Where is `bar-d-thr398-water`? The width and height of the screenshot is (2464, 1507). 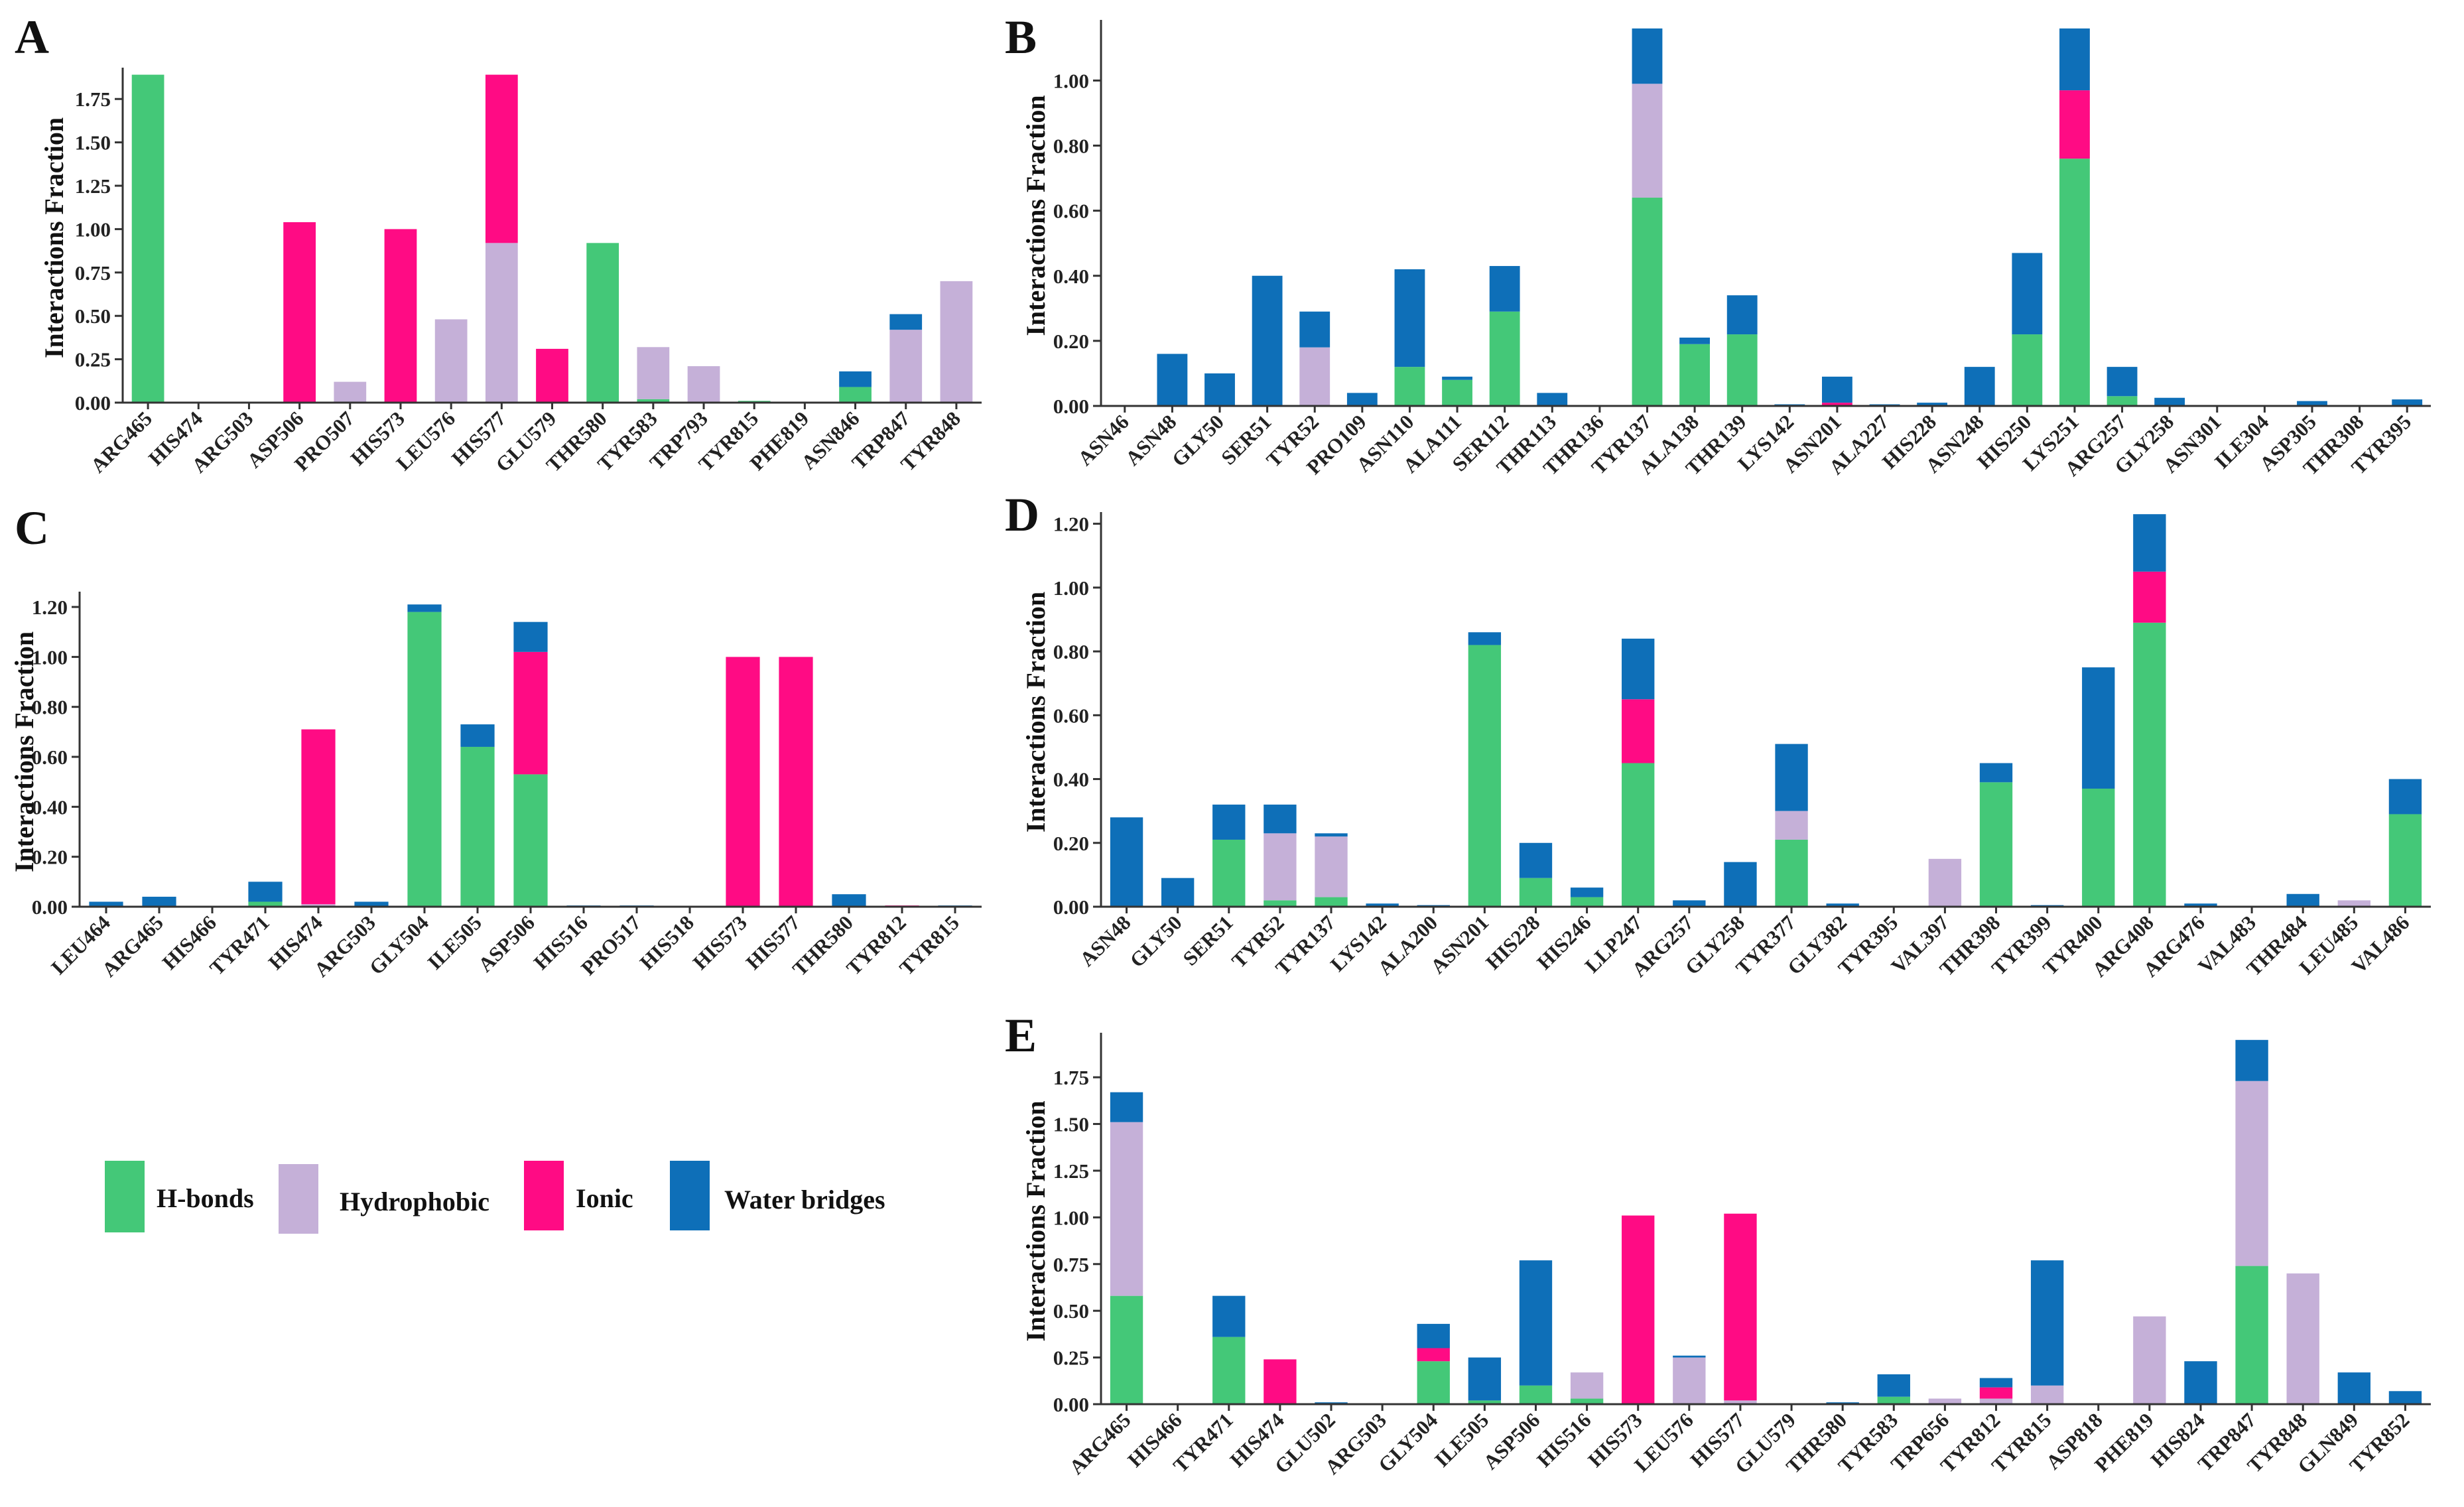 bar-d-thr398-water is located at coordinates (1996, 773).